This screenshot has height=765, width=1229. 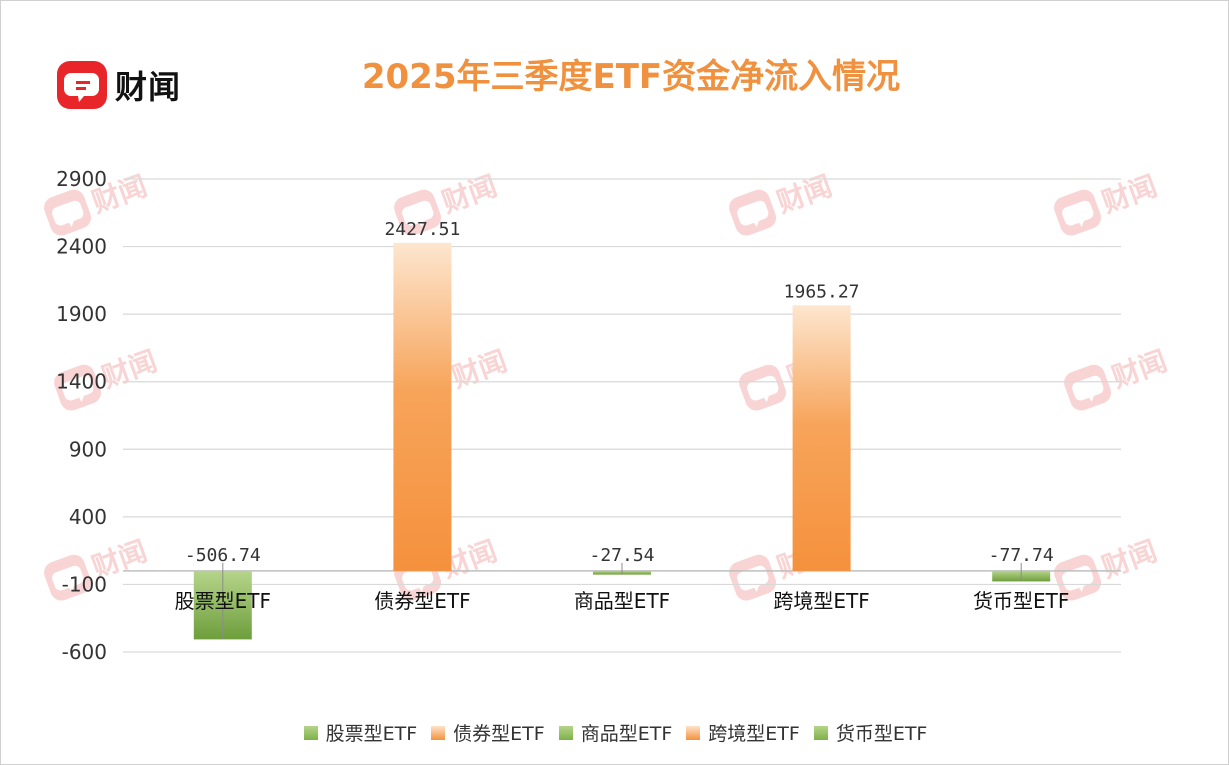 What do you see at coordinates (1021, 601) in the screenshot?
I see `x-tick-label: 货币型ETF` at bounding box center [1021, 601].